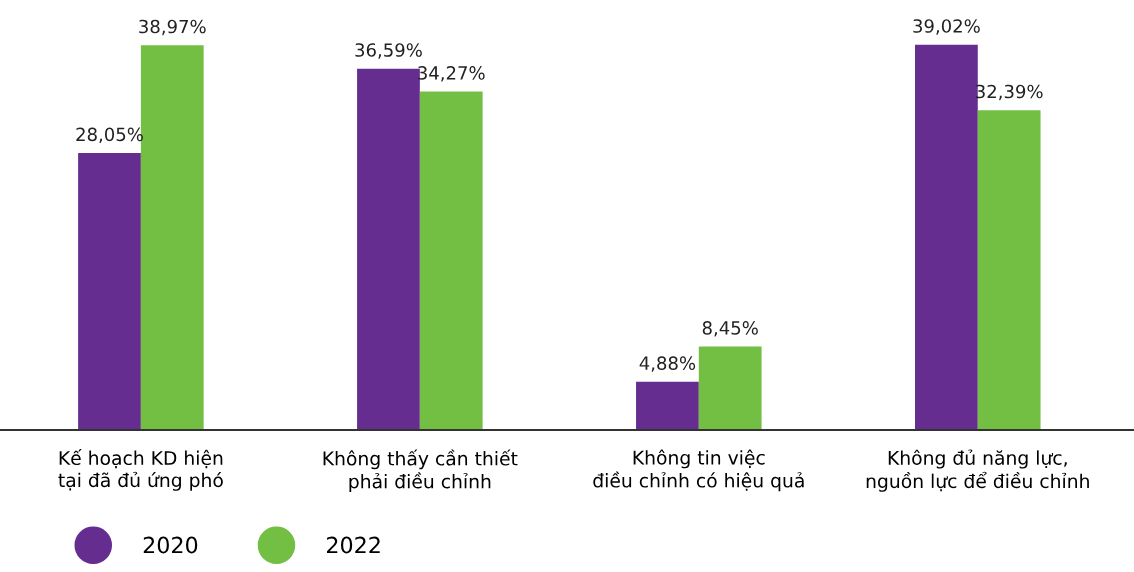 The image size is (1134, 572). I want to click on data-label: 36,59%, so click(388, 51).